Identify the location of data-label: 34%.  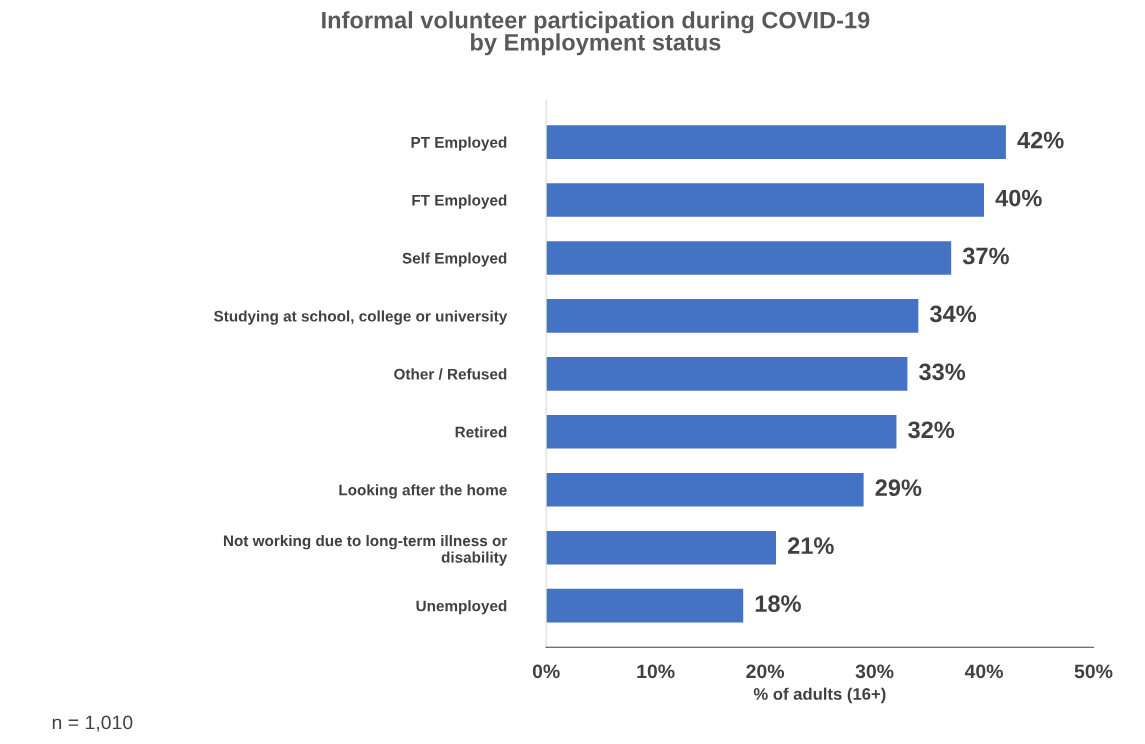
(953, 314).